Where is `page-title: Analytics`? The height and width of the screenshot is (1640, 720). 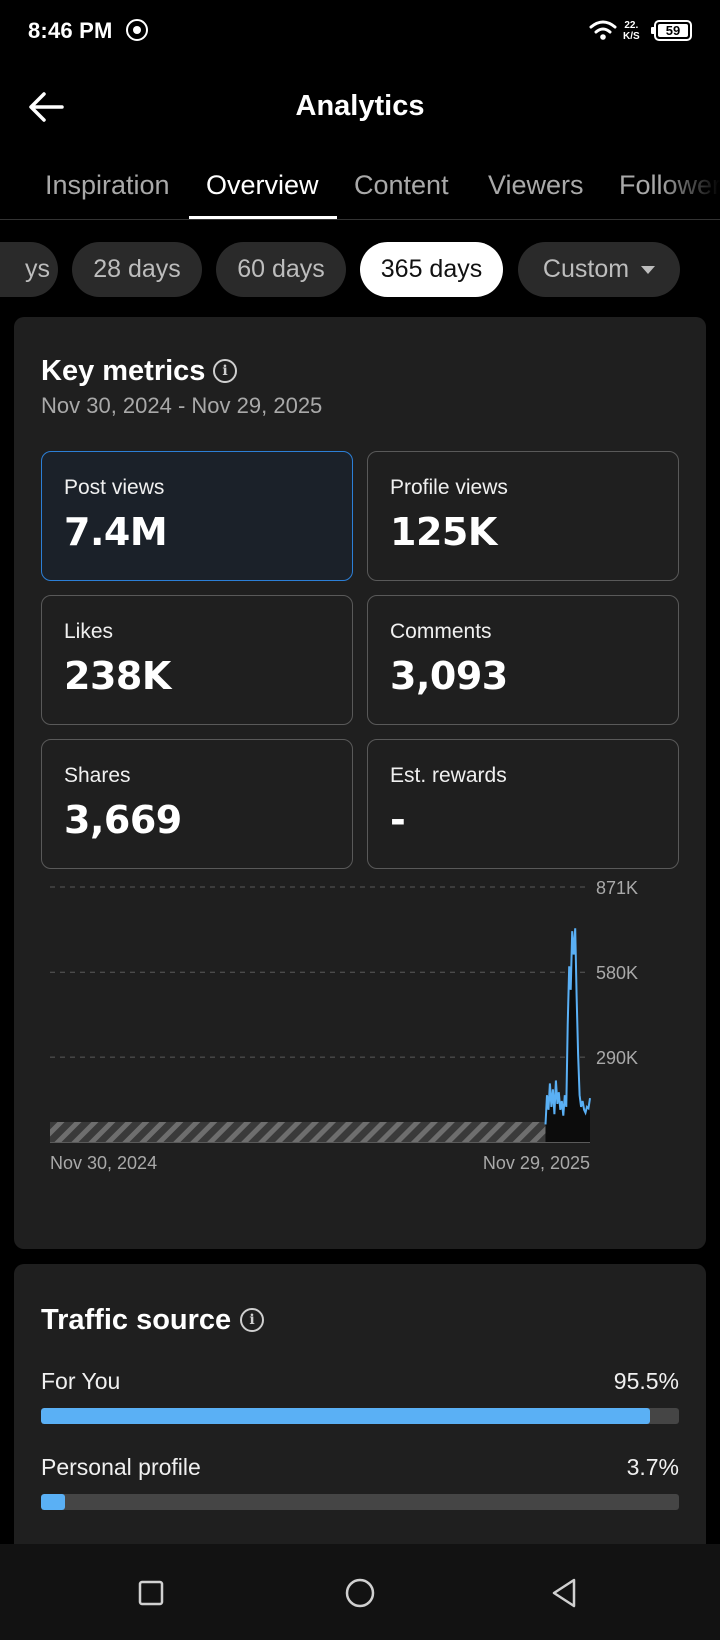
page-title: Analytics is located at coordinates (360, 106).